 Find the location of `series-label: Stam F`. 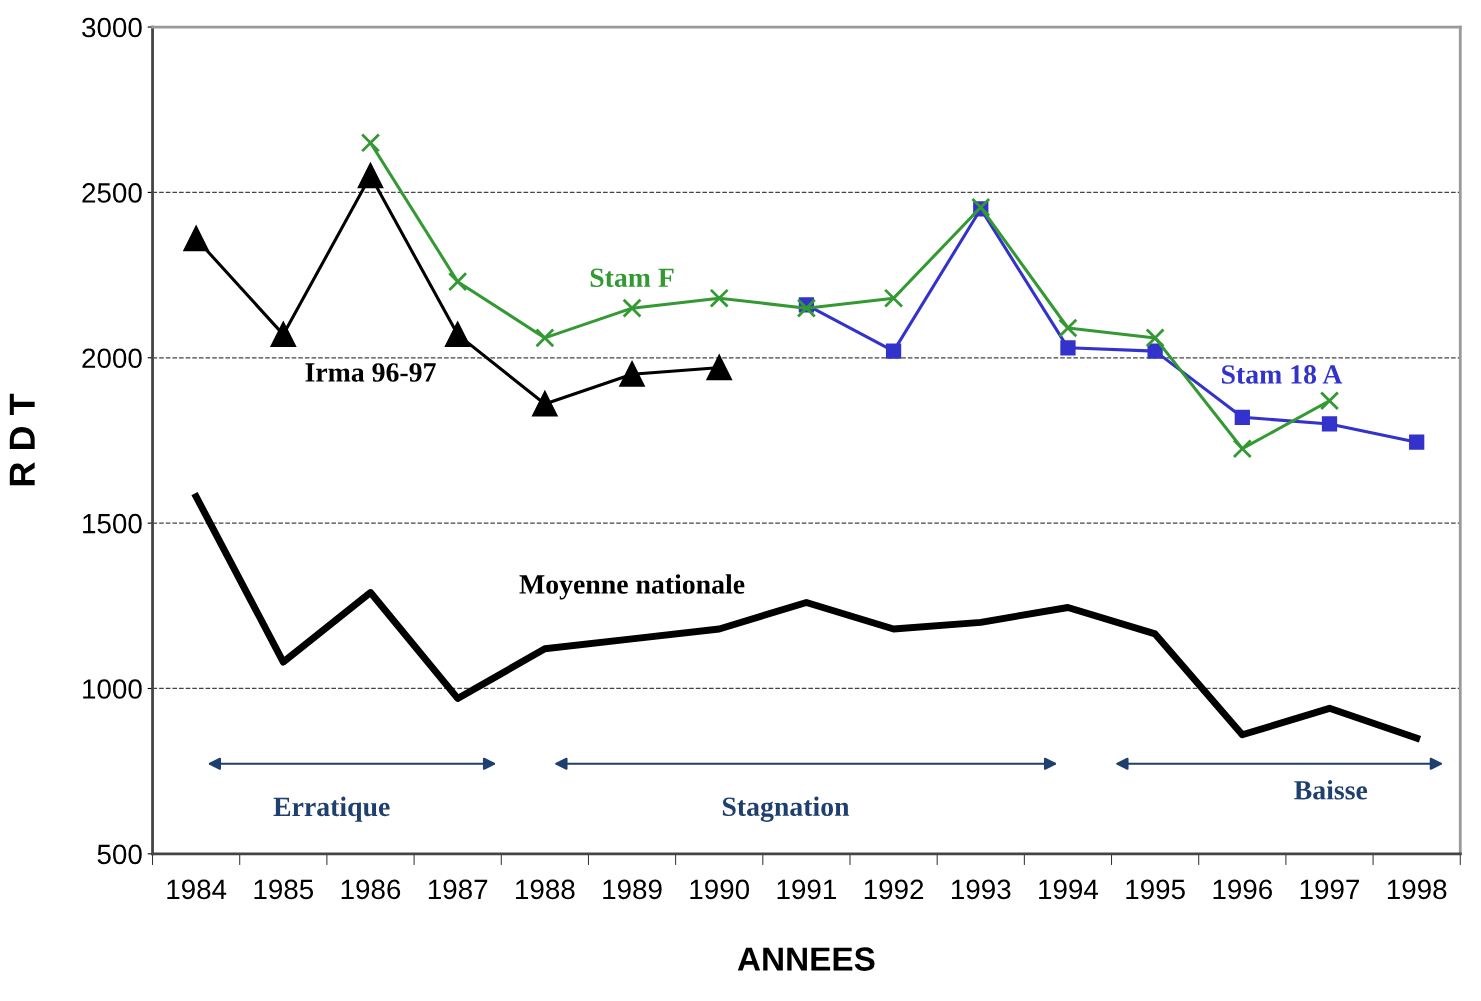

series-label: Stam F is located at coordinates (632, 278).